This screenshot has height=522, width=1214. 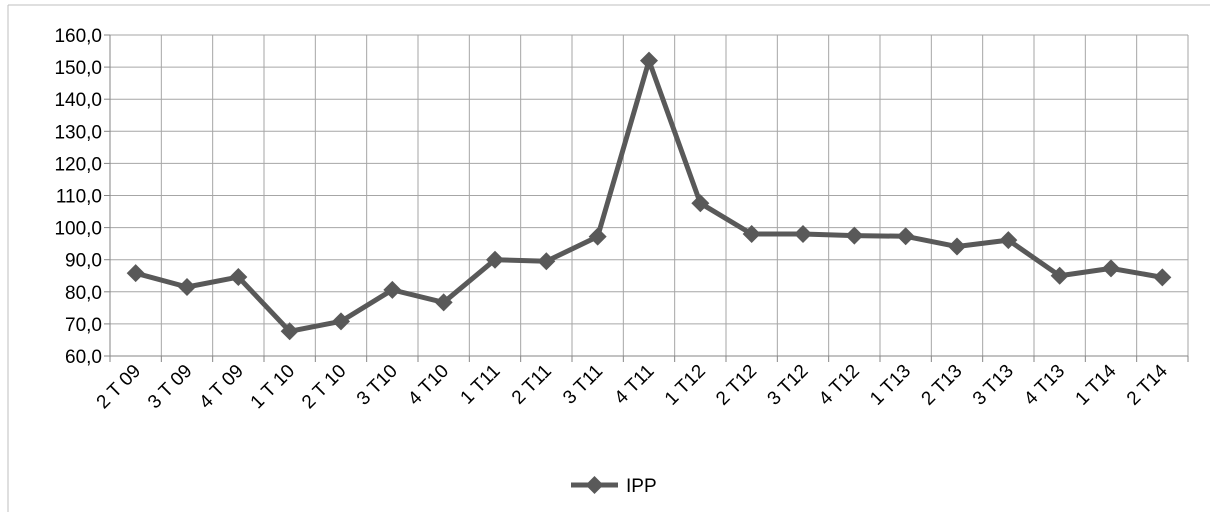 I want to click on x-tick-label: 2 T14, so click(x=1147, y=384).